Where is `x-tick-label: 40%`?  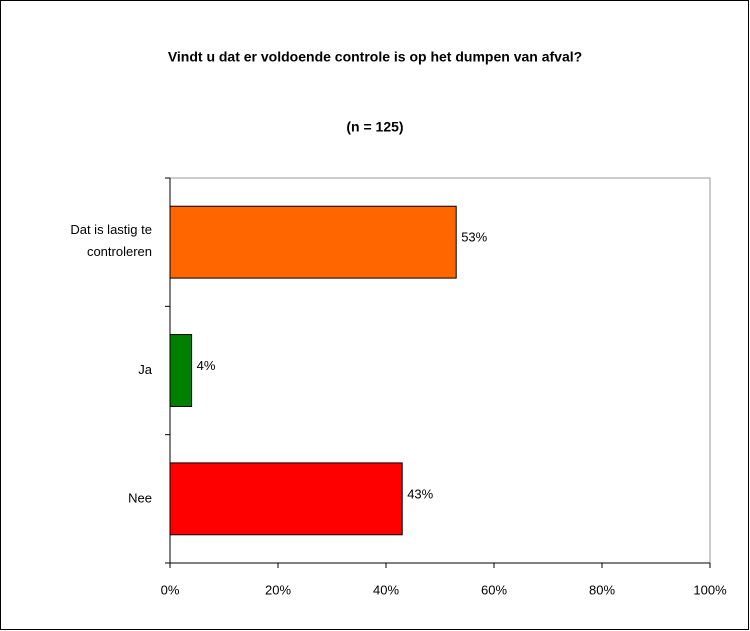 x-tick-label: 40% is located at coordinates (386, 589).